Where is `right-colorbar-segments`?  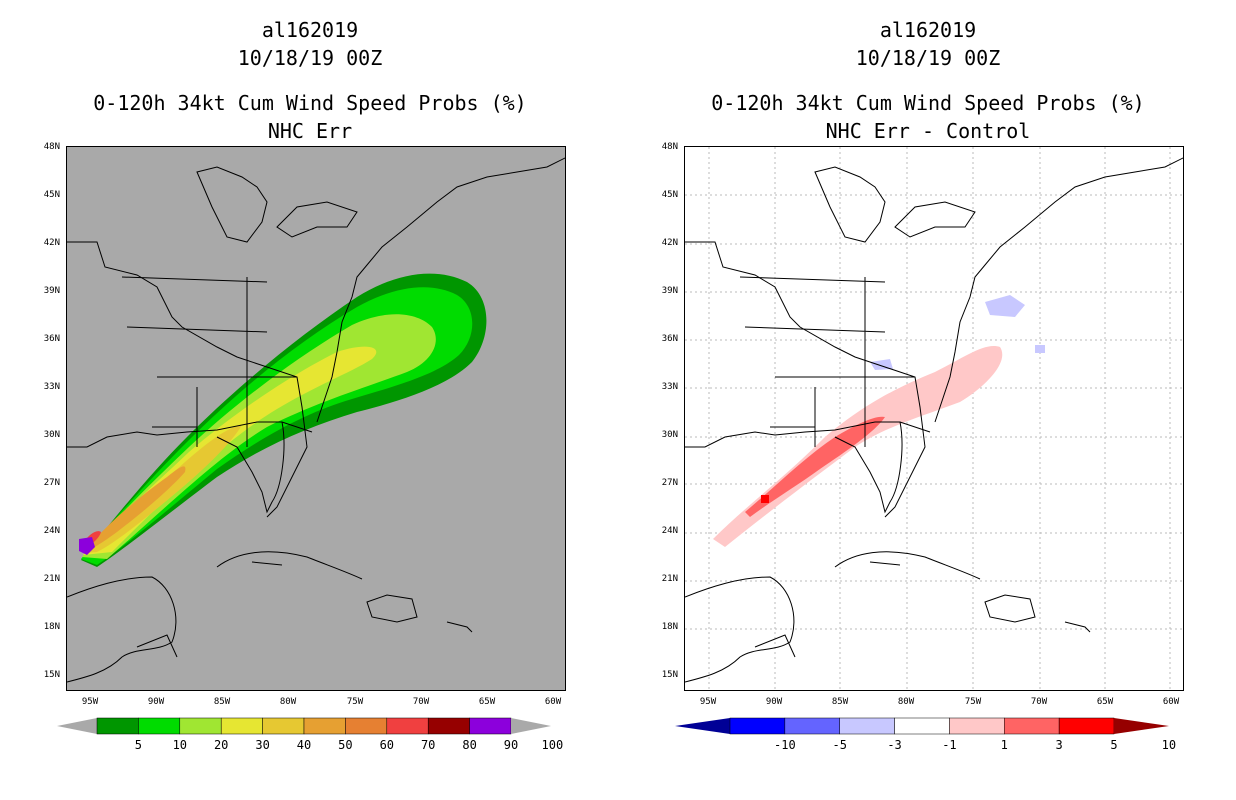
right-colorbar-segments is located at coordinates (922, 726).